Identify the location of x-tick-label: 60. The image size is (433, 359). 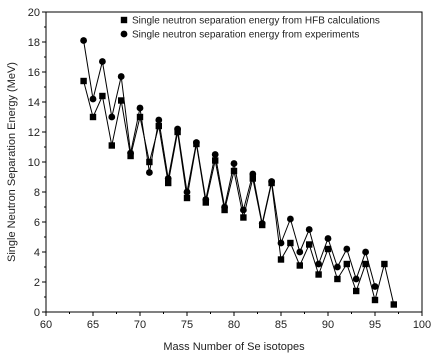
(46, 325).